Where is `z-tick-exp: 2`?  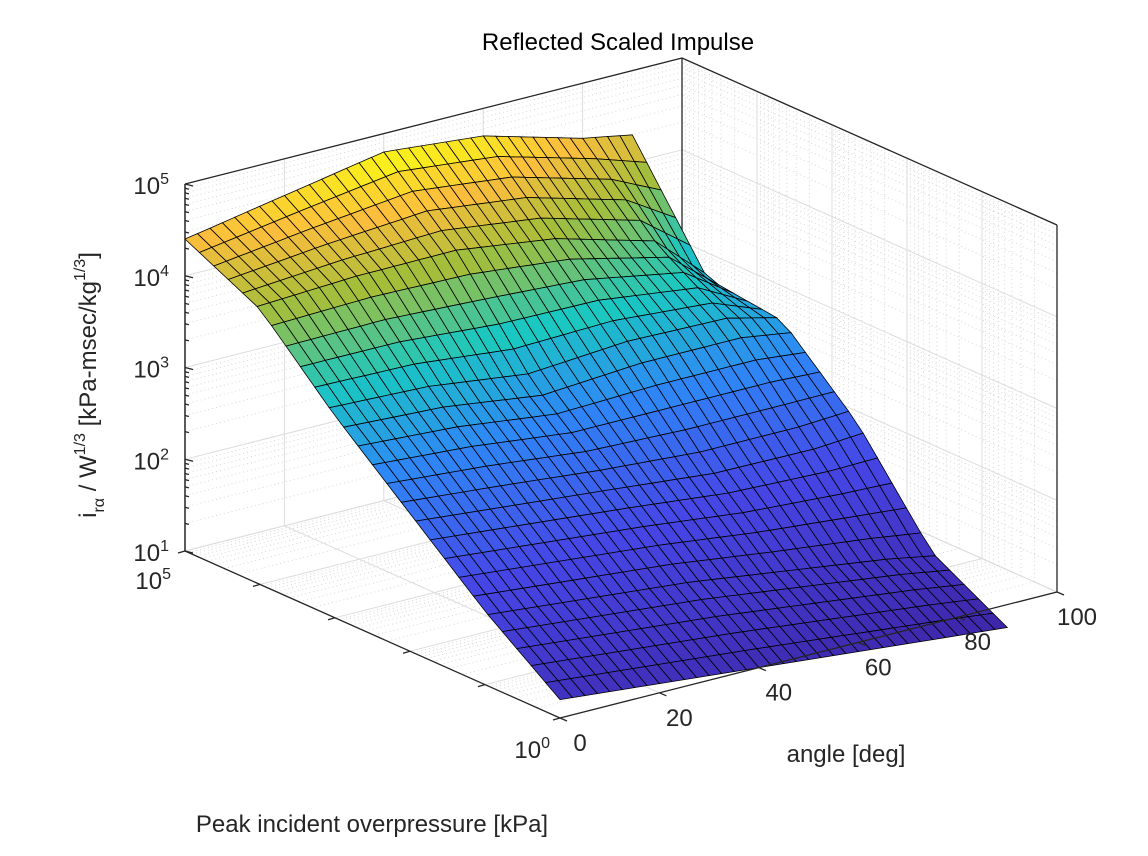
z-tick-exp: 2 is located at coordinates (164, 454).